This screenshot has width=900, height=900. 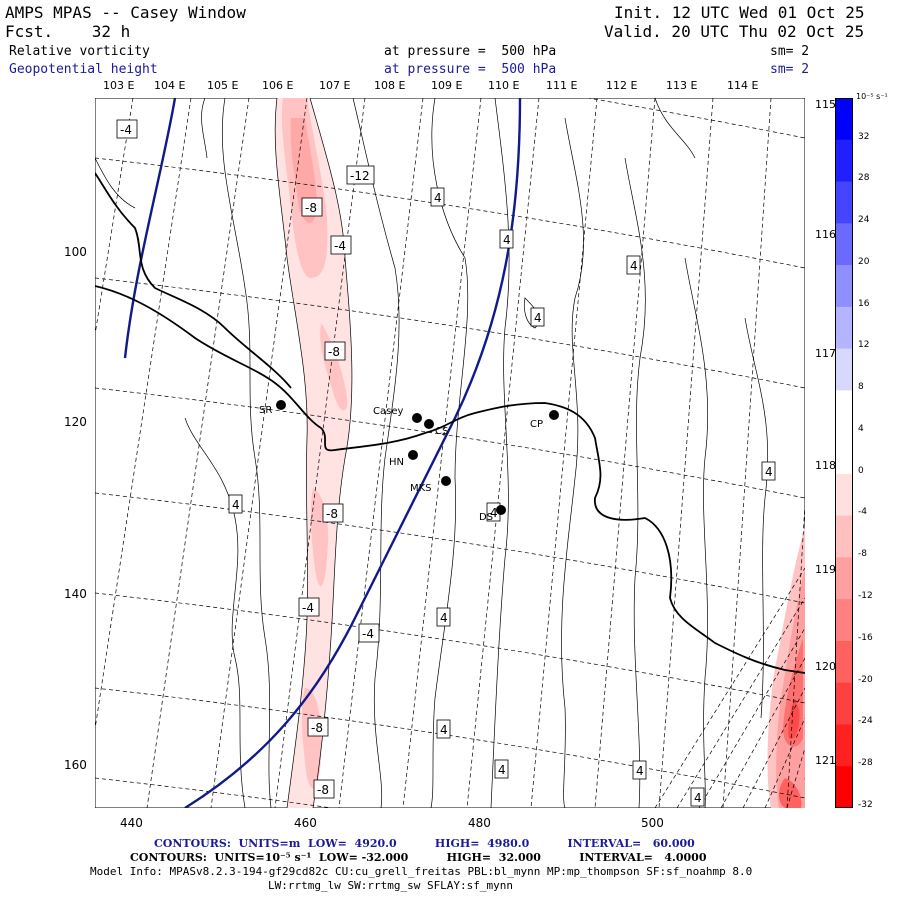 What do you see at coordinates (470, 51) in the screenshot?
I see `field1-level: at pressure = 500 hPa` at bounding box center [470, 51].